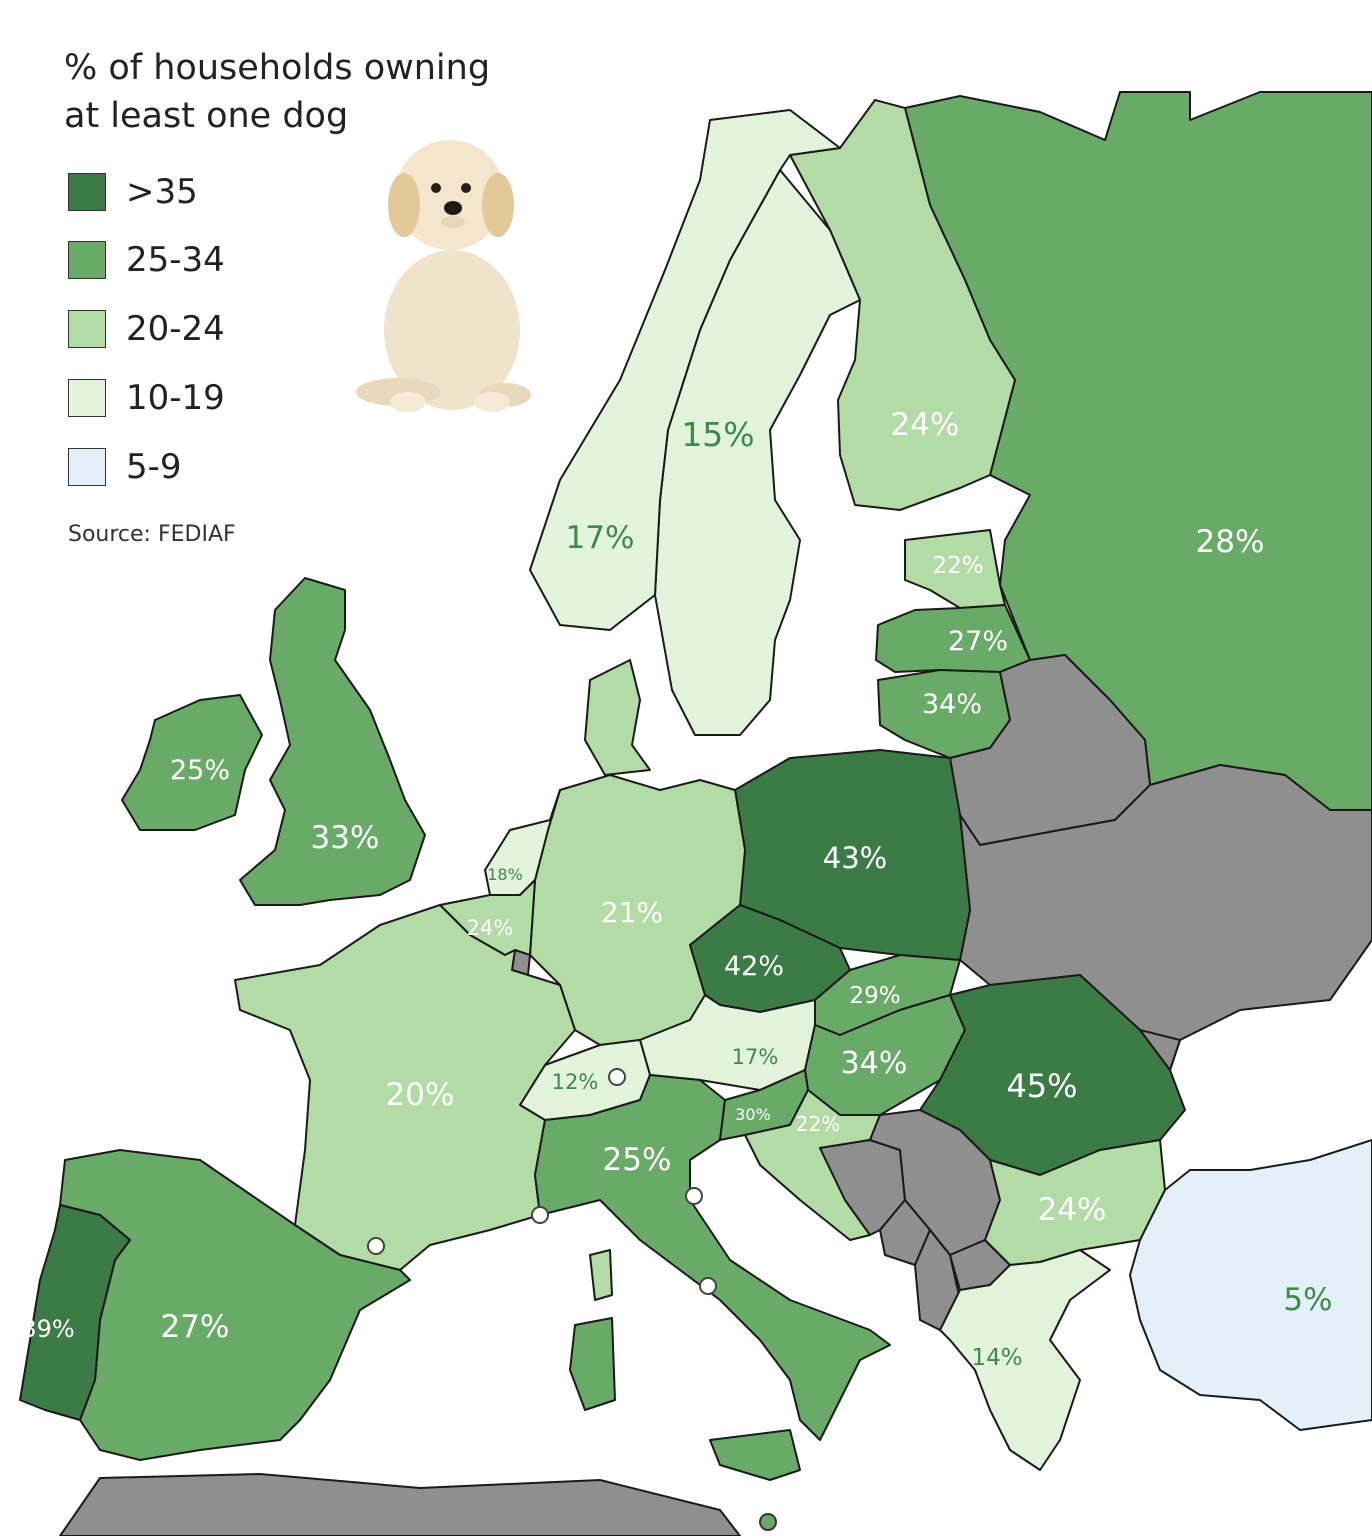 This screenshot has height=1536, width=1372. What do you see at coordinates (818, 1124) in the screenshot?
I see `label-croatia: 22%` at bounding box center [818, 1124].